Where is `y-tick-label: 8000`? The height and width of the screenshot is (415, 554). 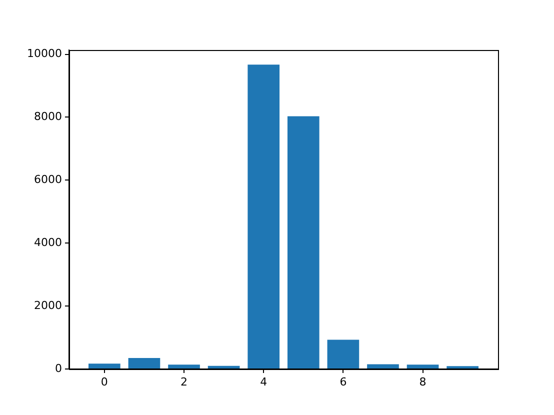
y-tick-label: 8000 is located at coordinates (48, 117).